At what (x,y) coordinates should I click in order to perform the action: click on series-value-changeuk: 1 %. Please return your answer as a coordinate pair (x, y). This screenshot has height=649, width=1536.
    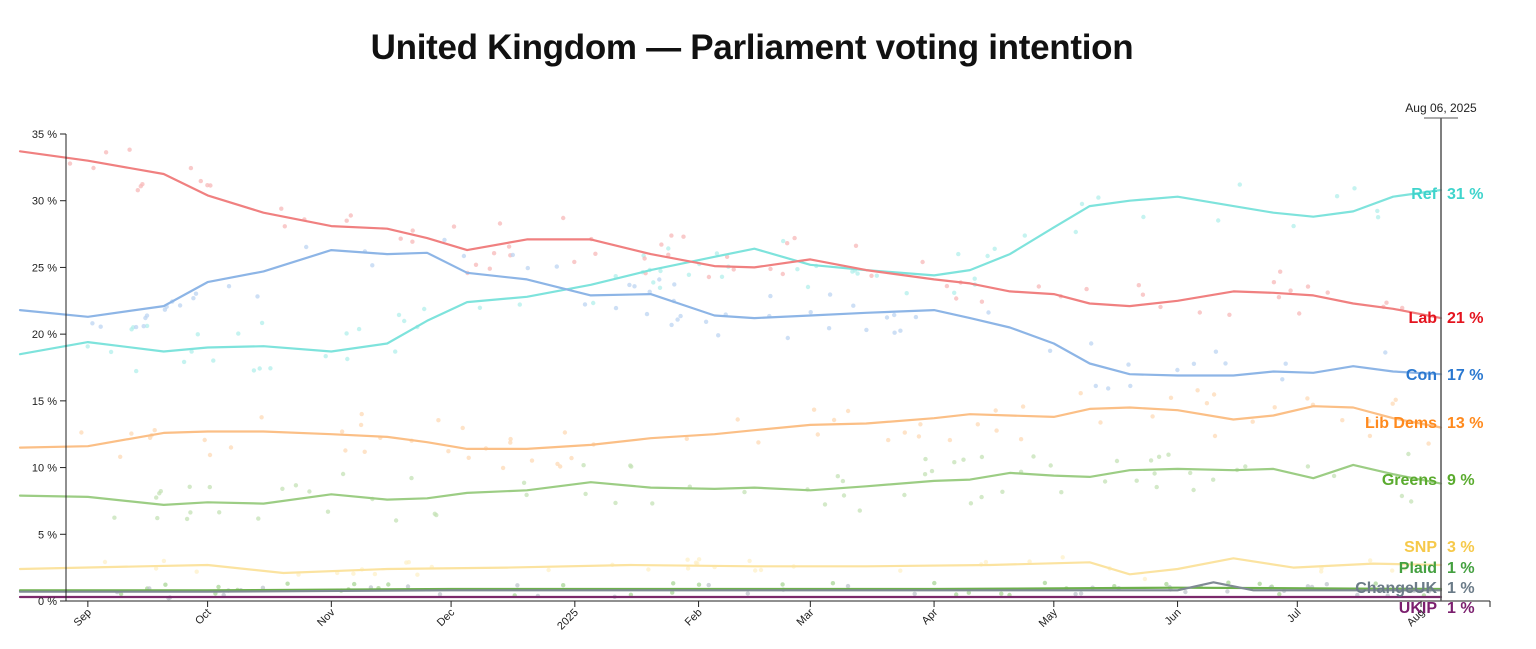
    Looking at the image, I should click on (1461, 588).